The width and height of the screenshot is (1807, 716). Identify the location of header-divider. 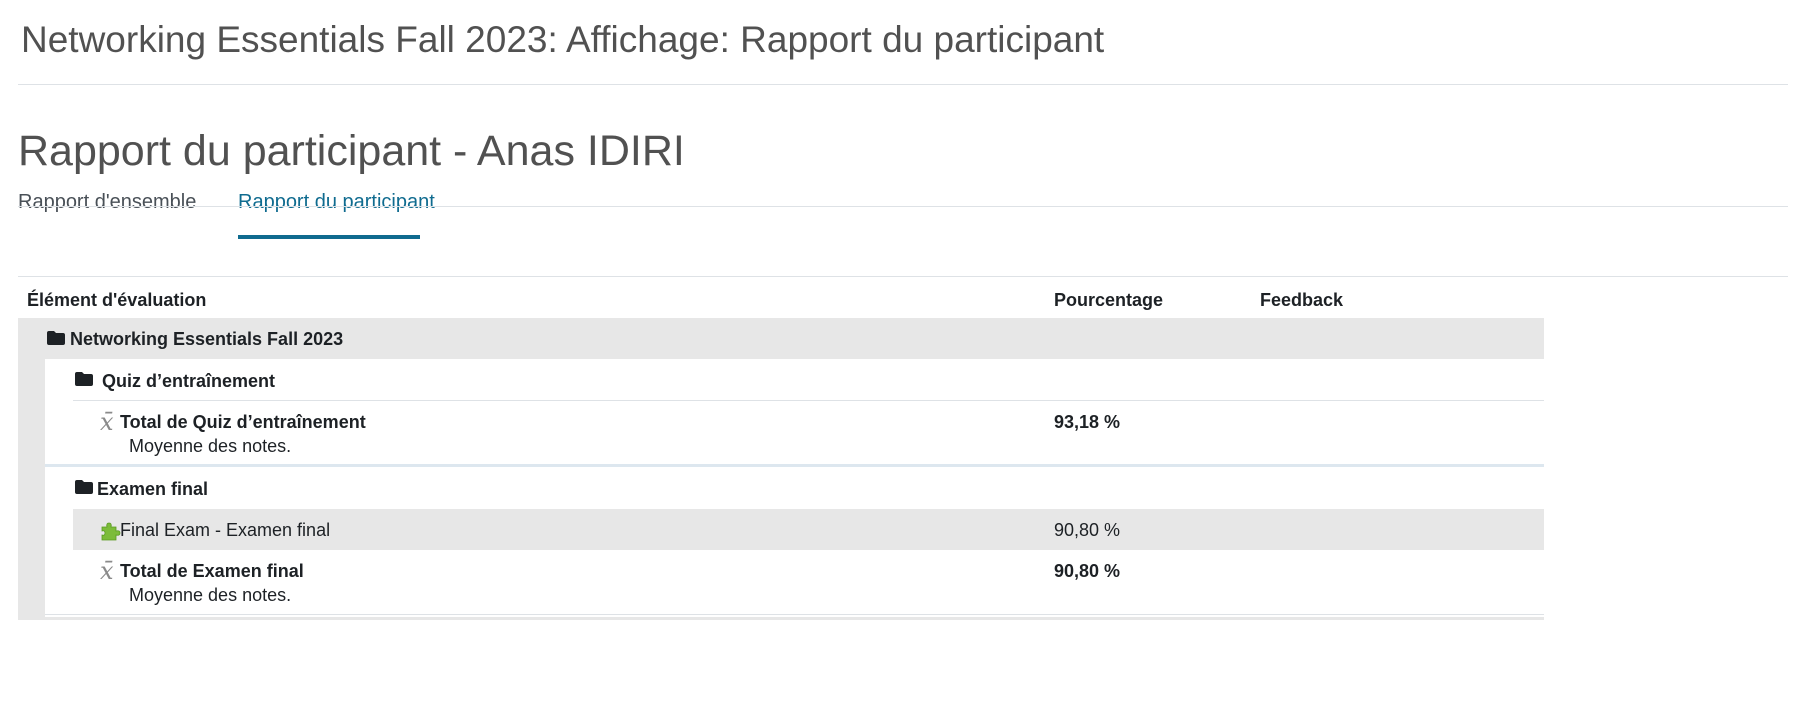
(903, 84).